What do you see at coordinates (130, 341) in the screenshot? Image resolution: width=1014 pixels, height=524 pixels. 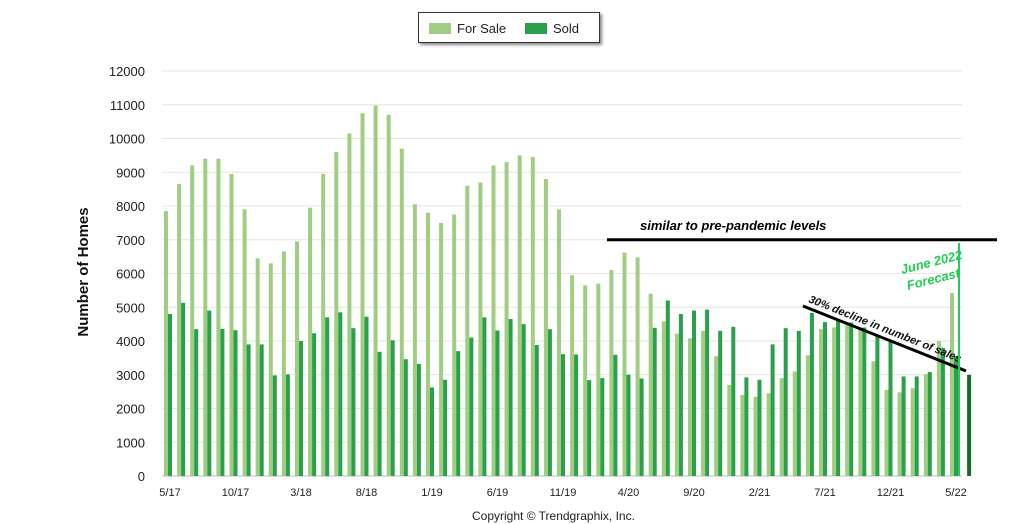 I see `y-tick-label: 4000` at bounding box center [130, 341].